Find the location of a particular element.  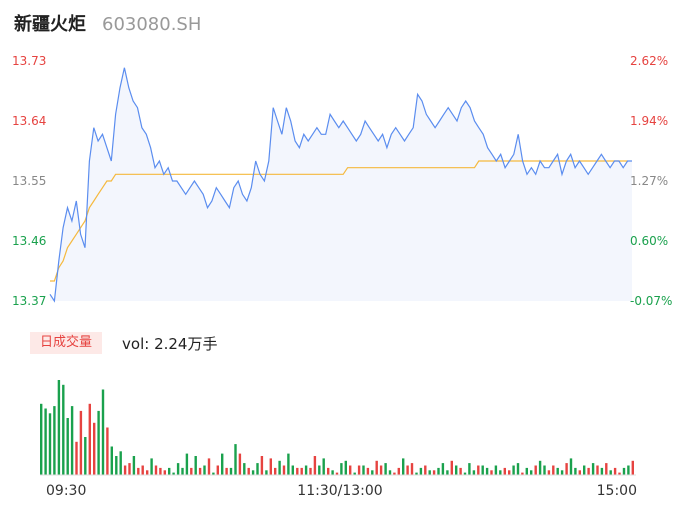

volume-readout: vol: 2.24万手 is located at coordinates (169, 343).